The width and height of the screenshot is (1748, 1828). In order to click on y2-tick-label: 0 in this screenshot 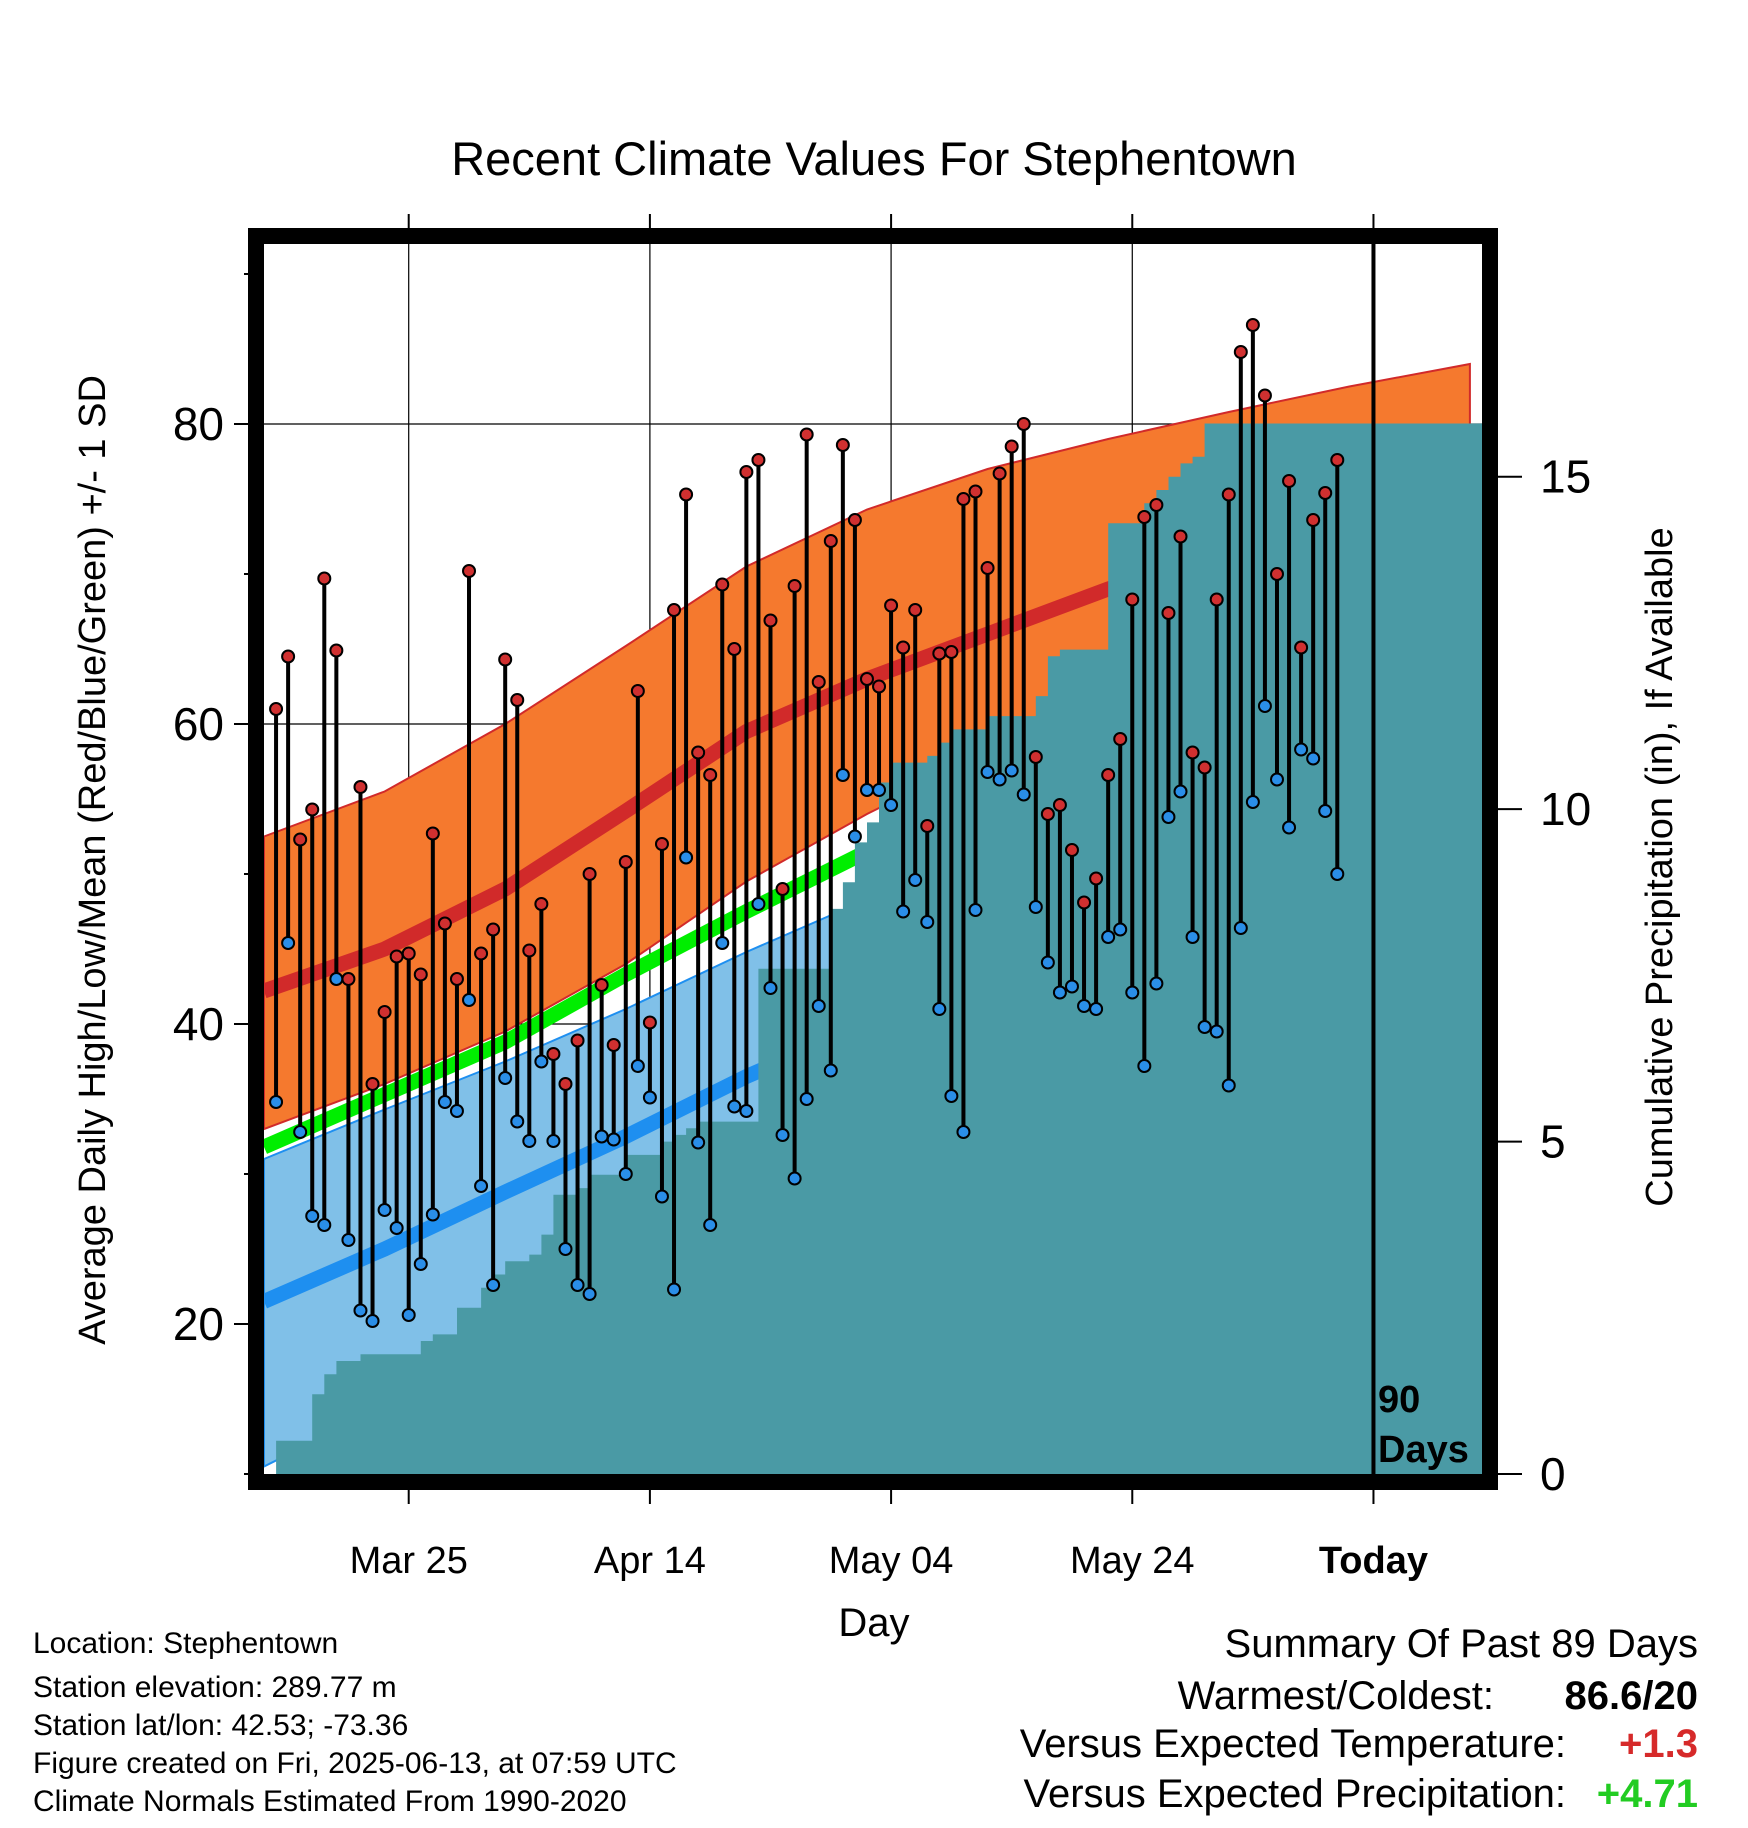, I will do `click(1553, 1474)`.